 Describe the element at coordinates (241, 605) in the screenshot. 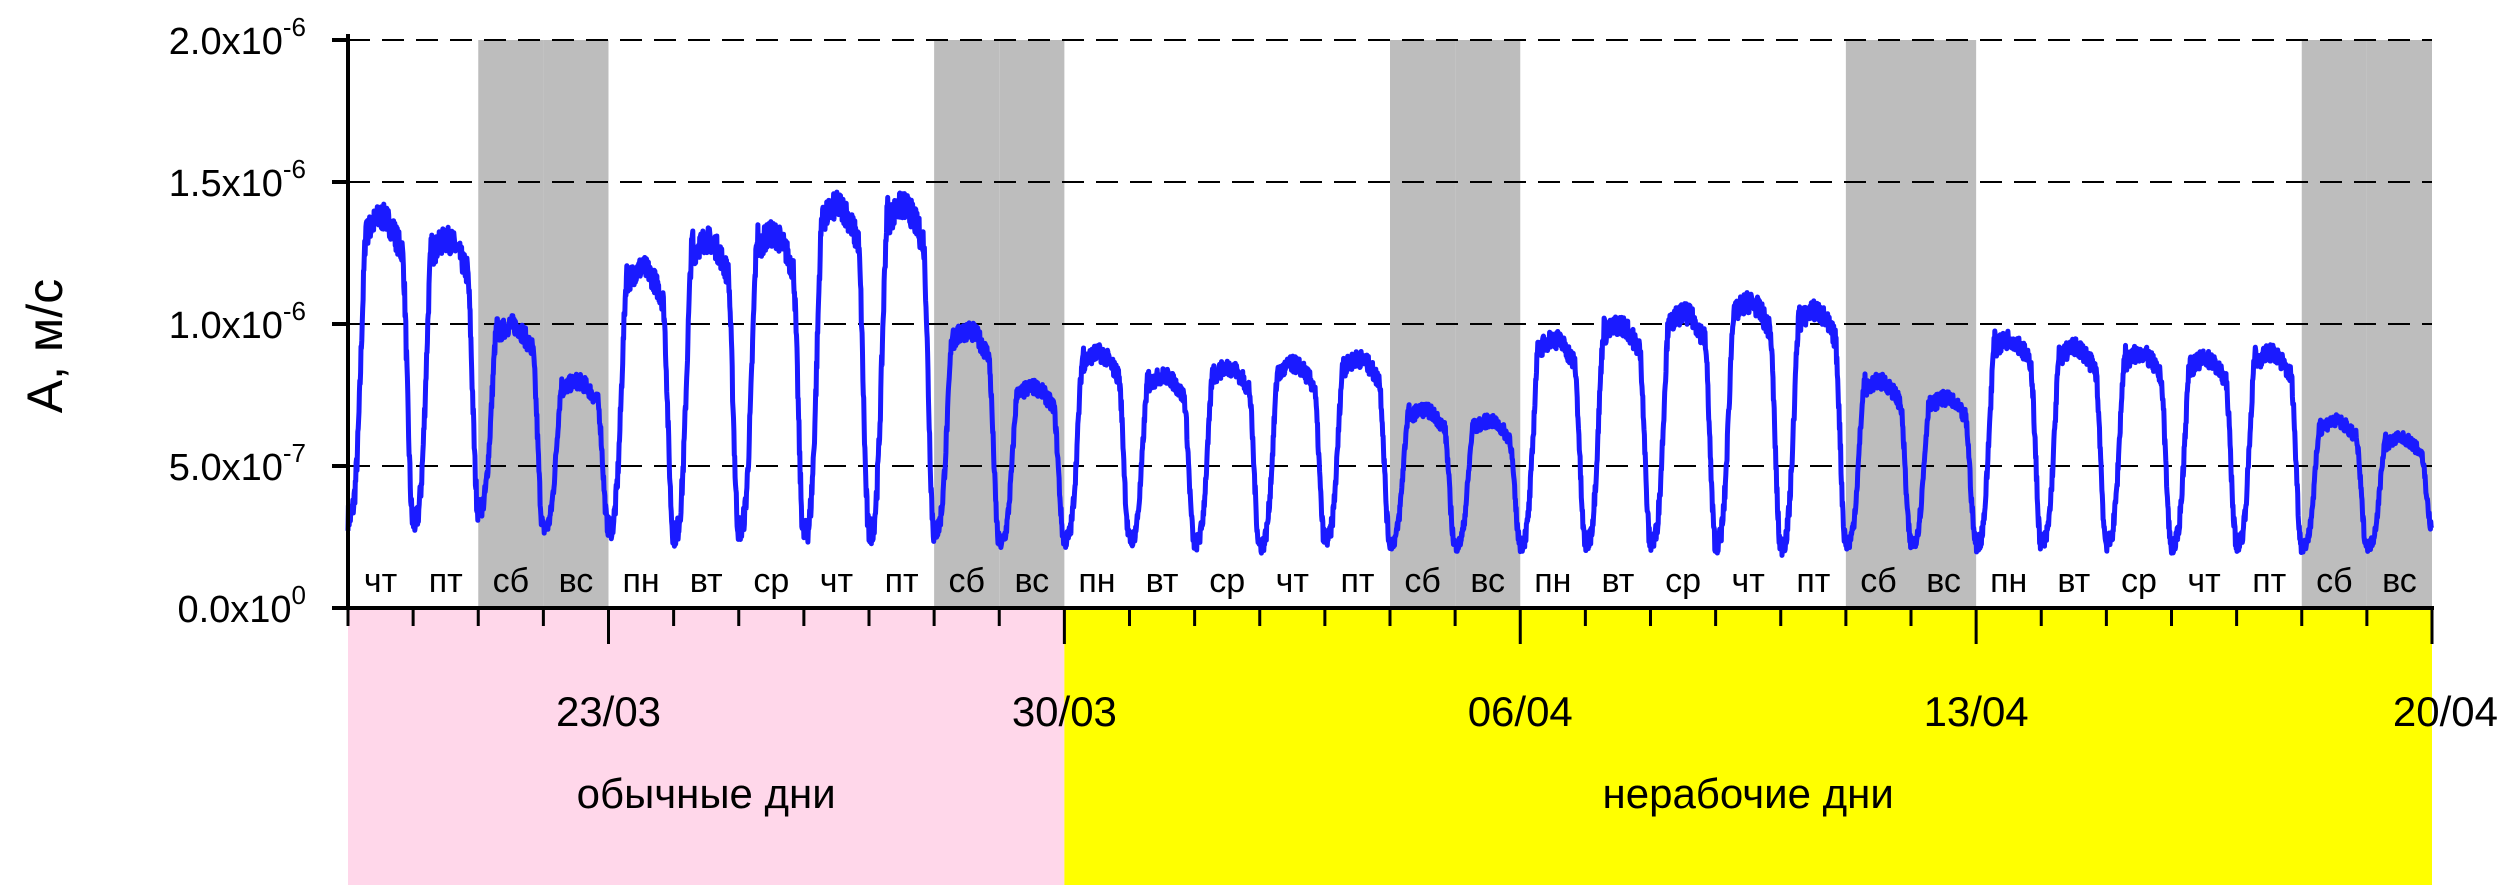

I see `y-tick-label: 0.0x100` at that location.